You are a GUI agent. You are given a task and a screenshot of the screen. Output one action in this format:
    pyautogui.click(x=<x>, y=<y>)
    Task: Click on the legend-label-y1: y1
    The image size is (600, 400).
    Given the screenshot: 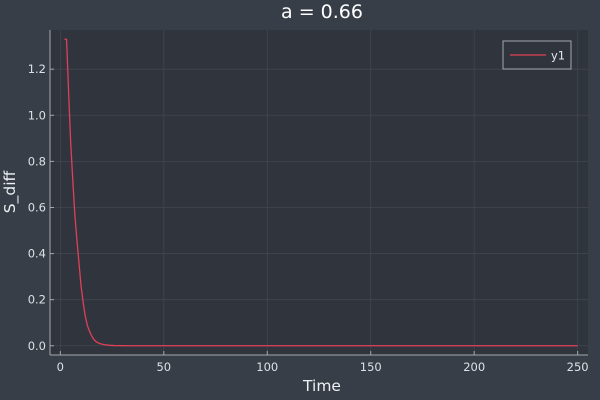 What is the action you would take?
    pyautogui.click(x=558, y=56)
    